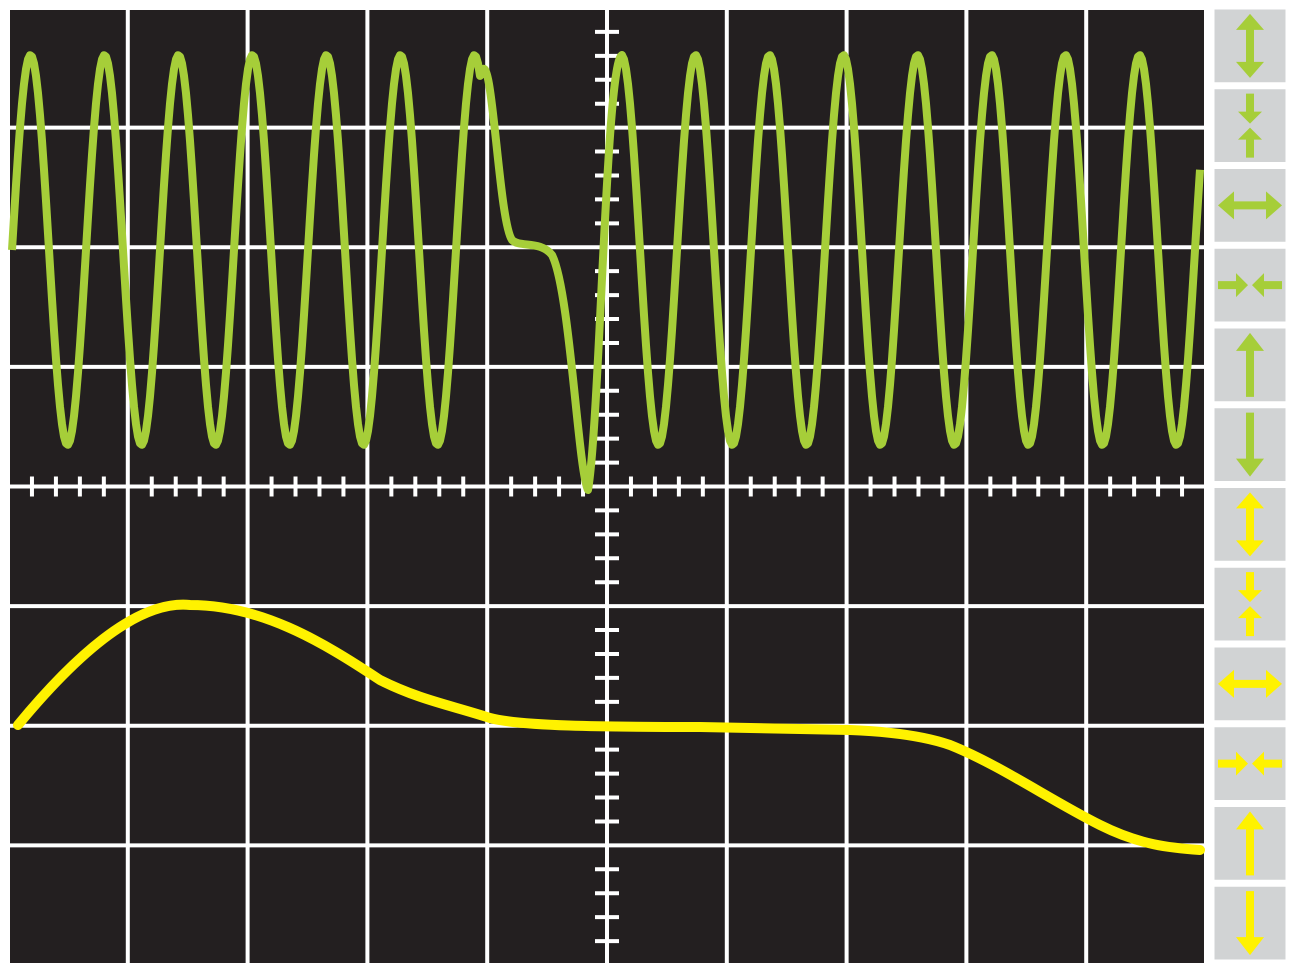 This screenshot has width=1290, height=973. Describe the element at coordinates (1250, 484) in the screenshot. I see `control-panel` at that location.